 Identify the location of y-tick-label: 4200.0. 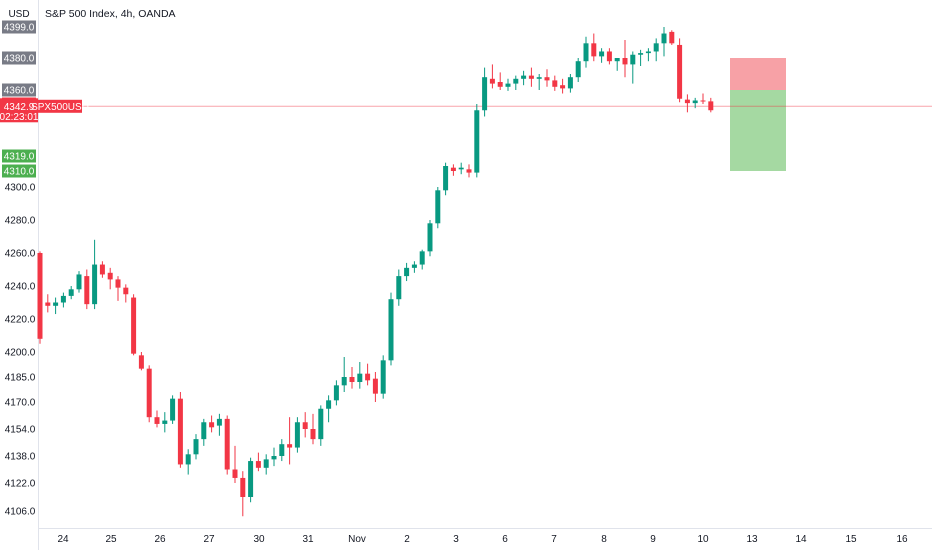
(20, 353).